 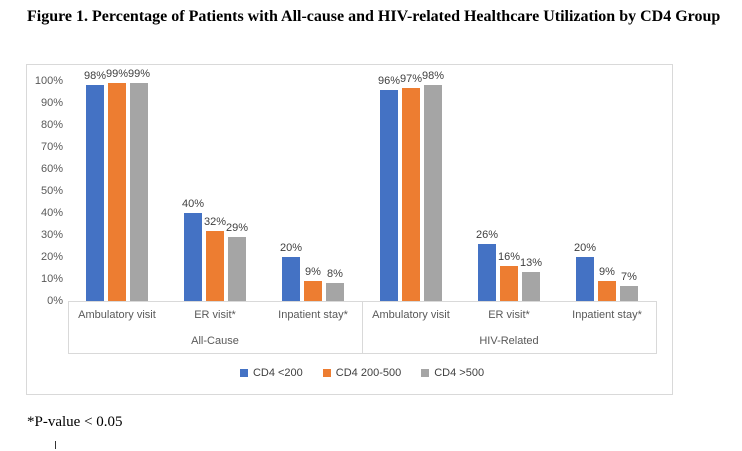 I want to click on y-axis-tick-label: 80%, so click(x=51, y=125).